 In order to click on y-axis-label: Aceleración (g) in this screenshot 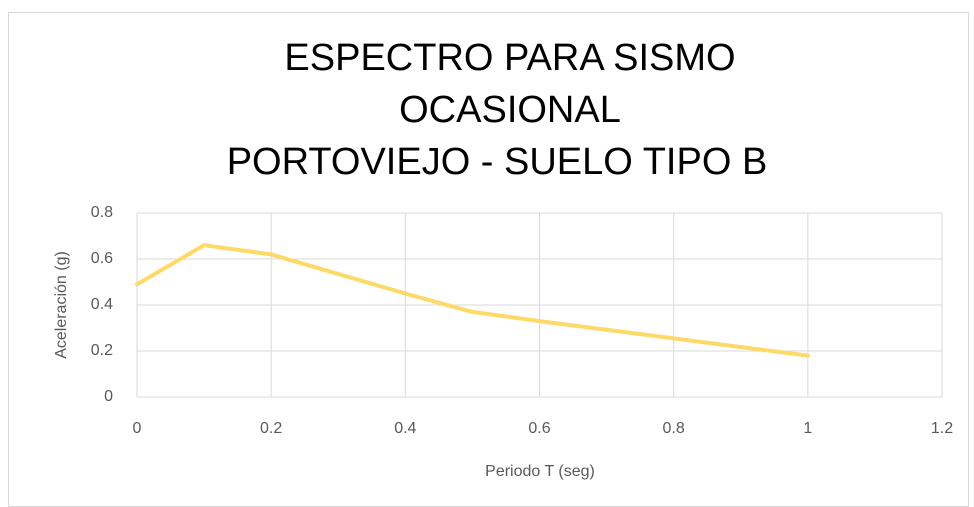, I will do `click(61, 305)`.